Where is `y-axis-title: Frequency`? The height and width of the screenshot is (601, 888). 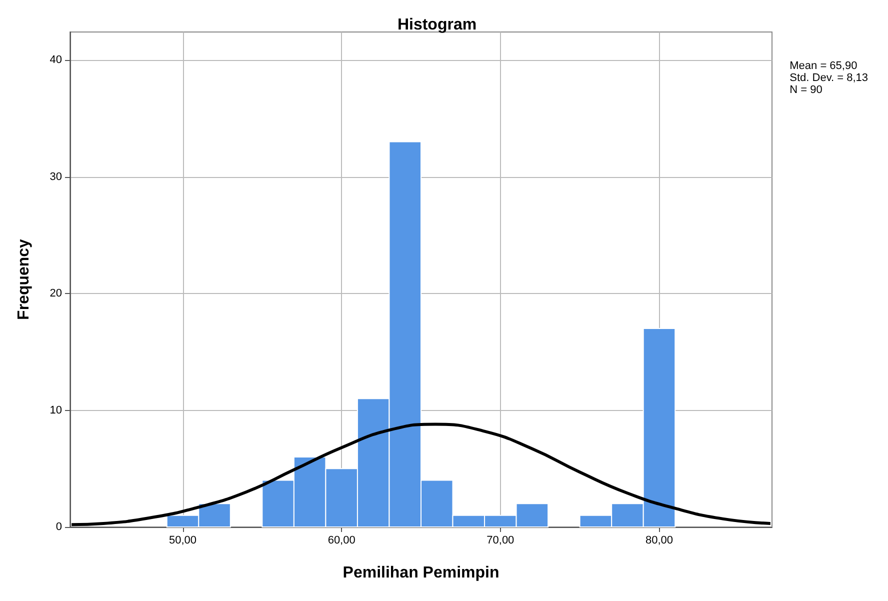 y-axis-title: Frequency is located at coordinates (24, 279).